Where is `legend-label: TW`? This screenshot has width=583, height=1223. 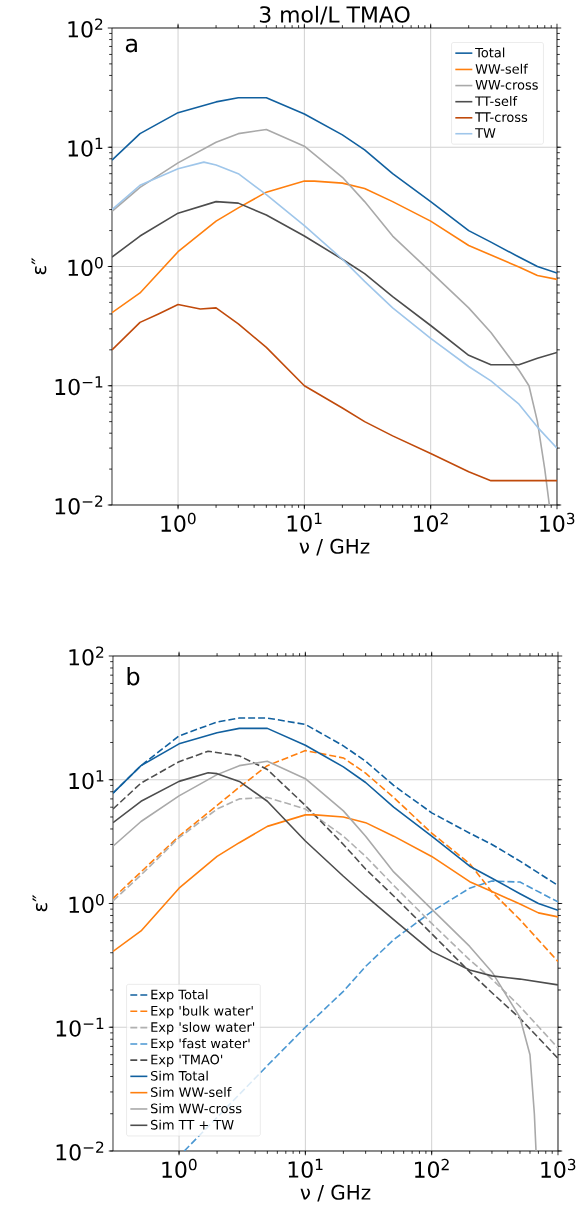 legend-label: TW is located at coordinates (485, 133).